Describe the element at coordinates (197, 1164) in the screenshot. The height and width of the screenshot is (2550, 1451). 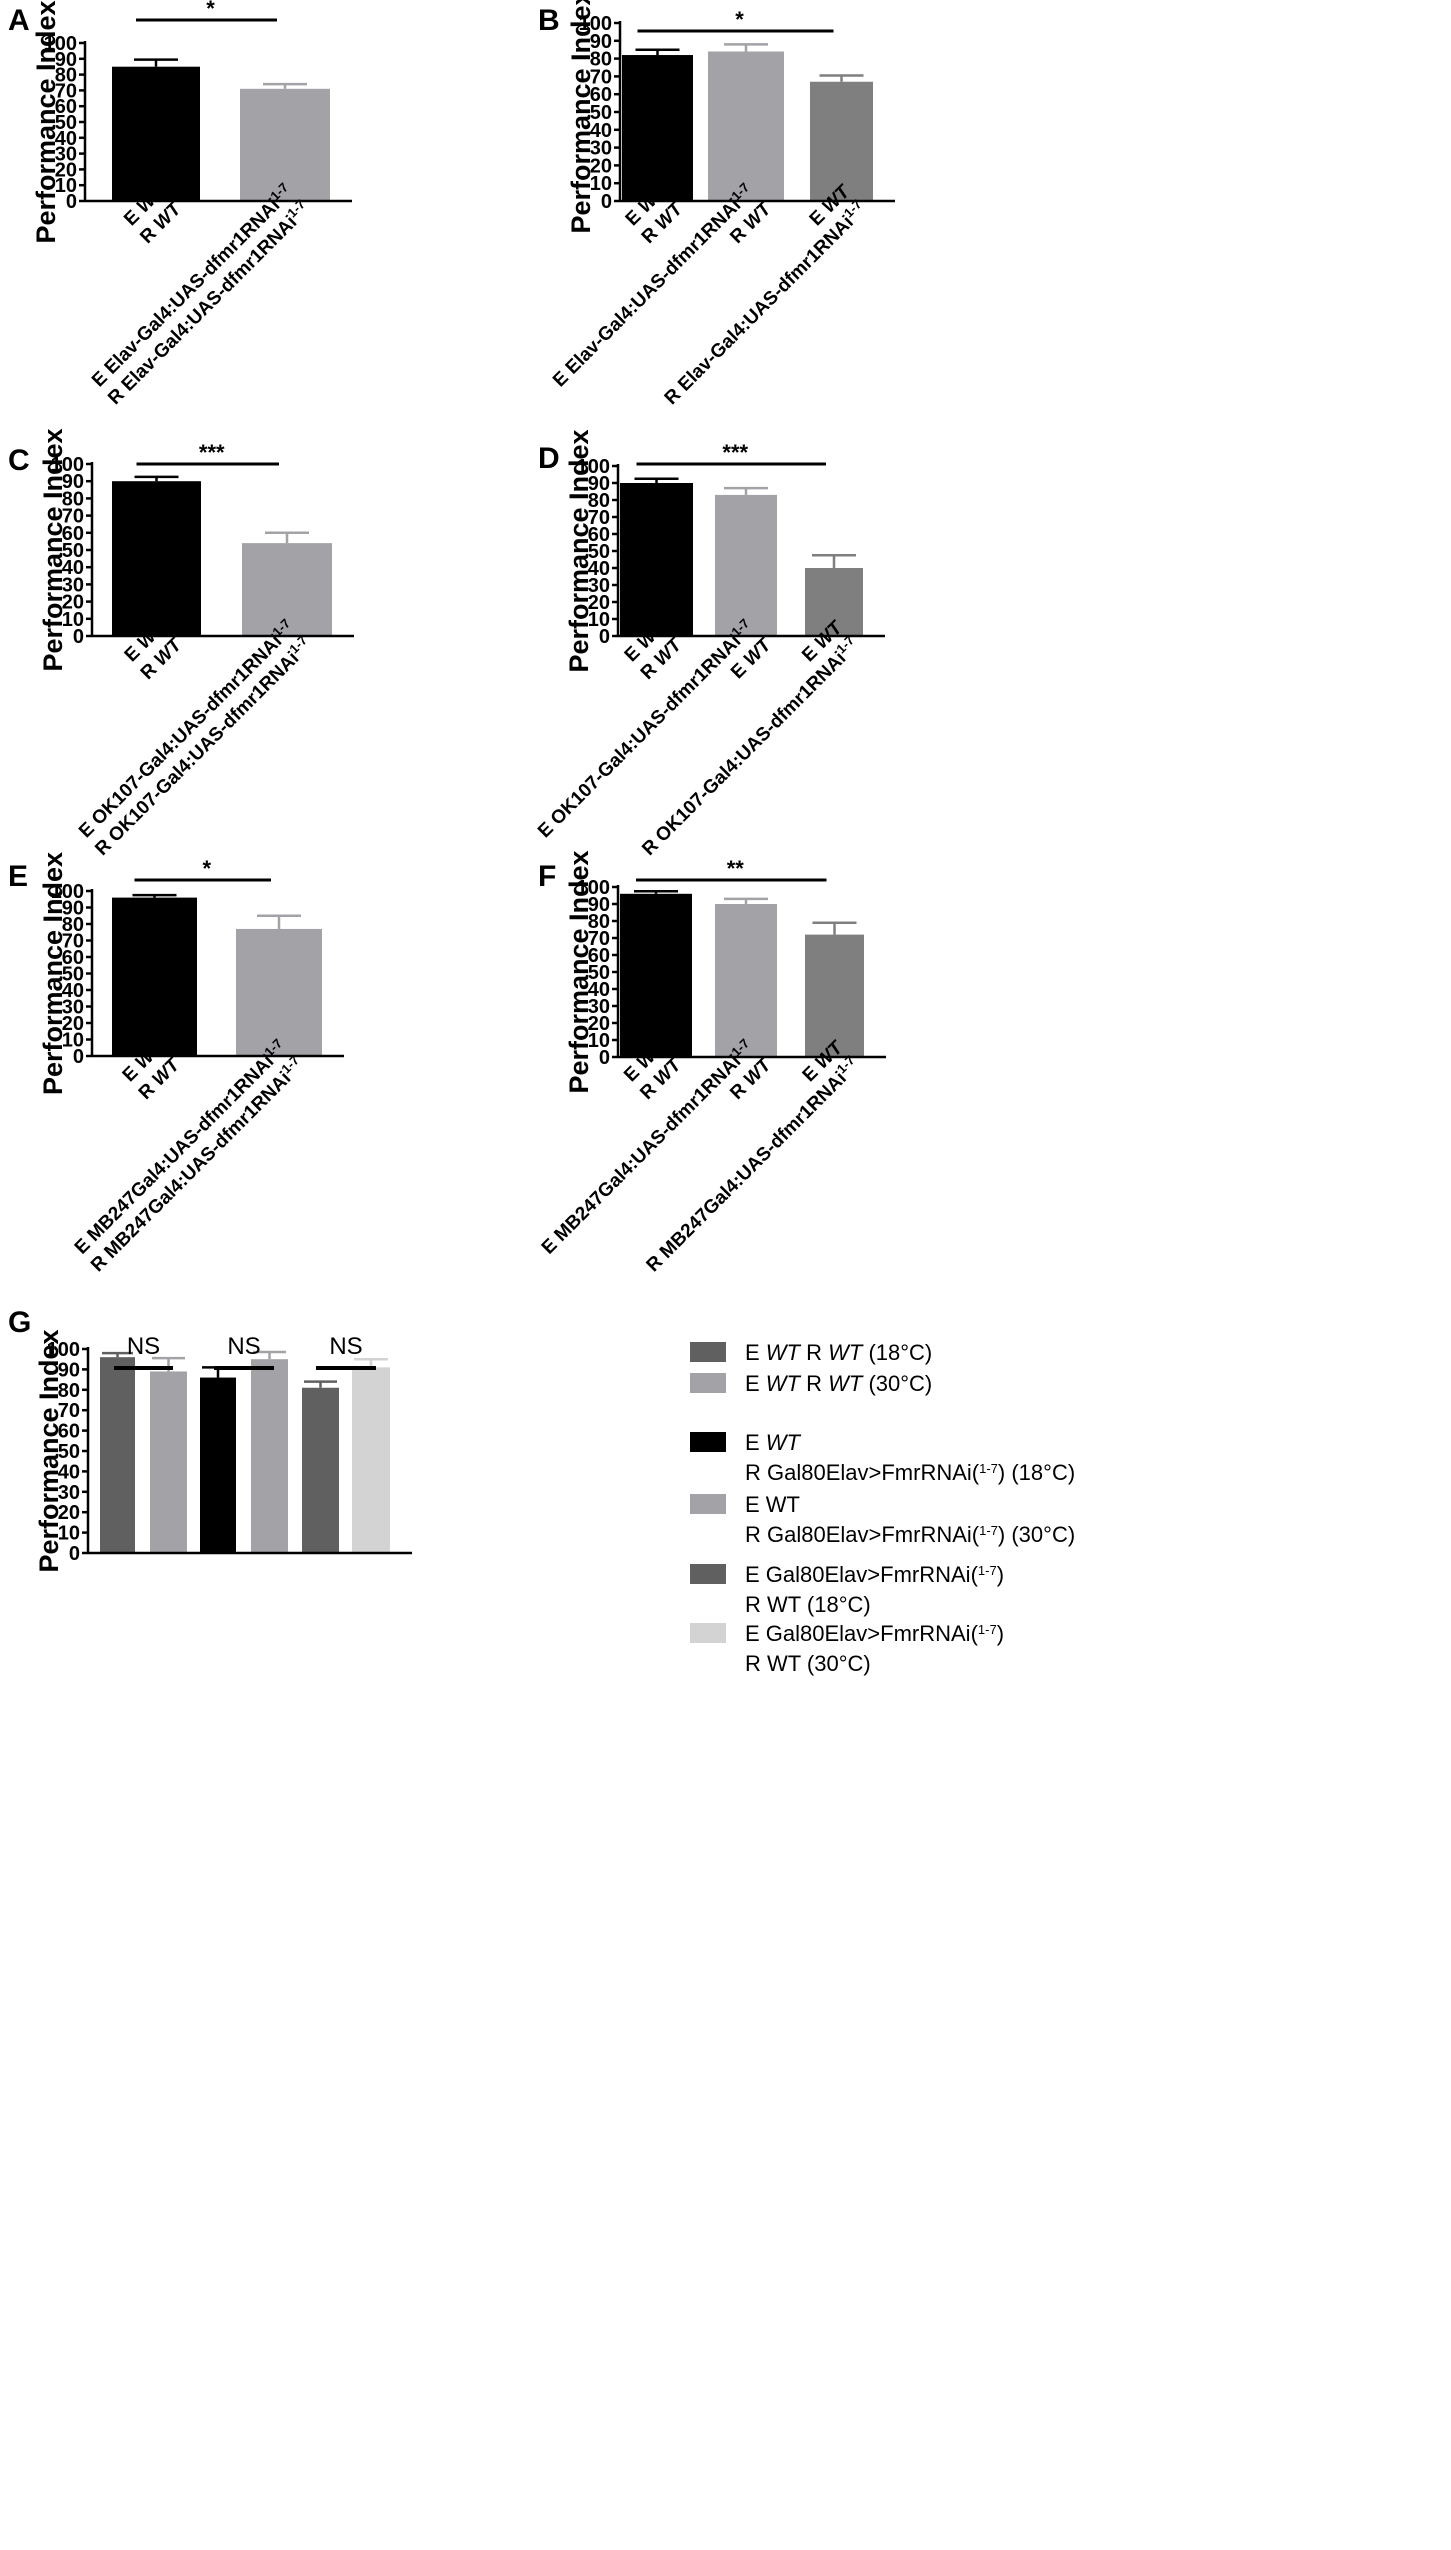
I see `category-label: R MB247Gal4:UAS-dfmr1RNAi1-7` at that location.